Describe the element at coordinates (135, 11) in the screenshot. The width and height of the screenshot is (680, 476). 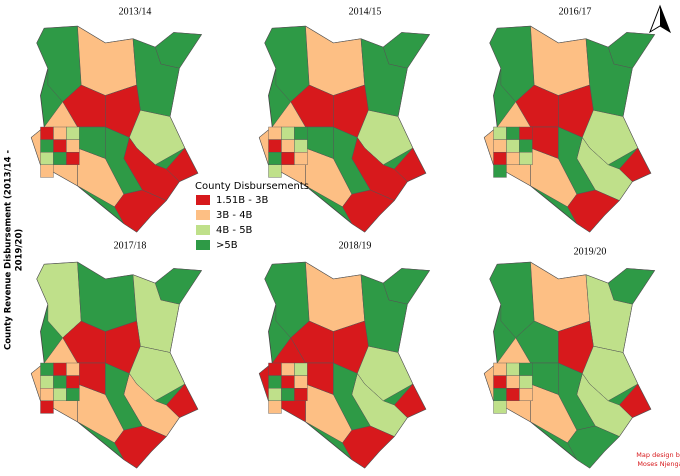
I see `panel-title: 2013/14` at that location.